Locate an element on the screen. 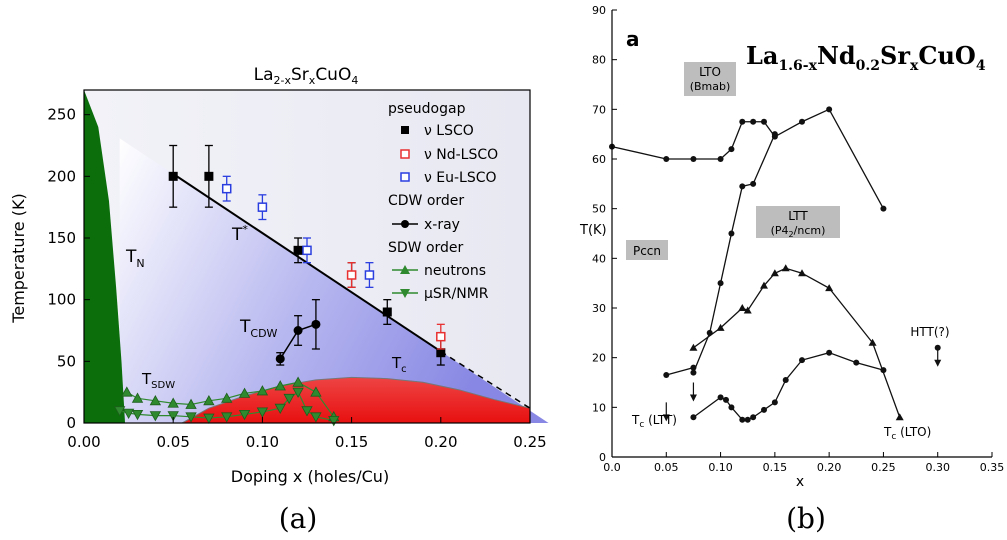 The width and height of the screenshot is (1007, 540). legend-neutrons: neutrons is located at coordinates (455, 271).